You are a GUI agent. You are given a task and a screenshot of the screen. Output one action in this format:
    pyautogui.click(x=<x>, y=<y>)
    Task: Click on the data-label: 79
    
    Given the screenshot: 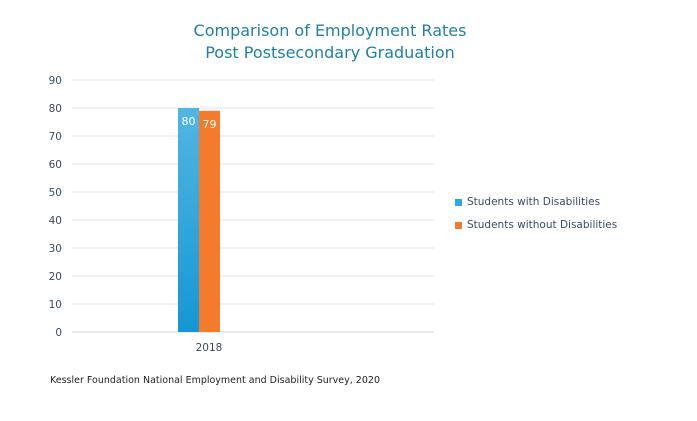 What is the action you would take?
    pyautogui.click(x=210, y=124)
    